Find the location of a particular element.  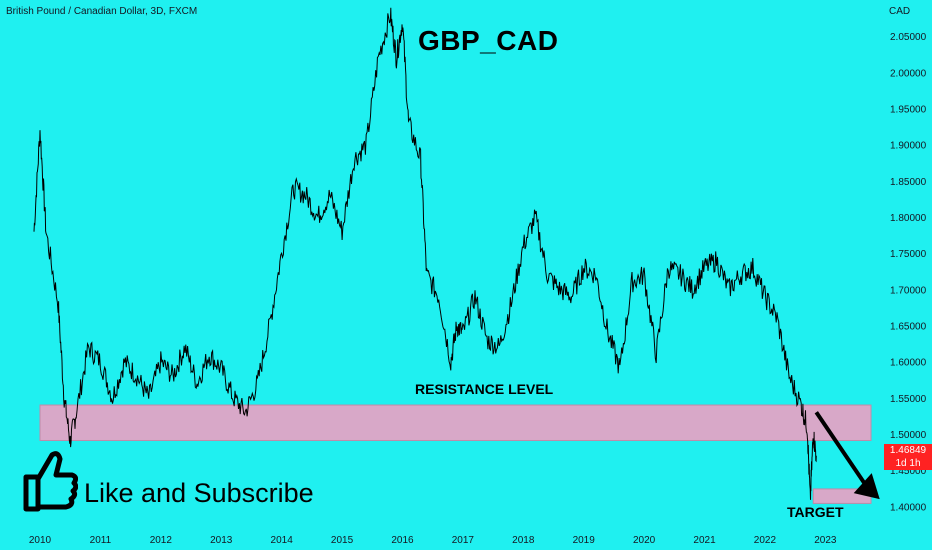

thumbs-up-icon is located at coordinates (50, 481).